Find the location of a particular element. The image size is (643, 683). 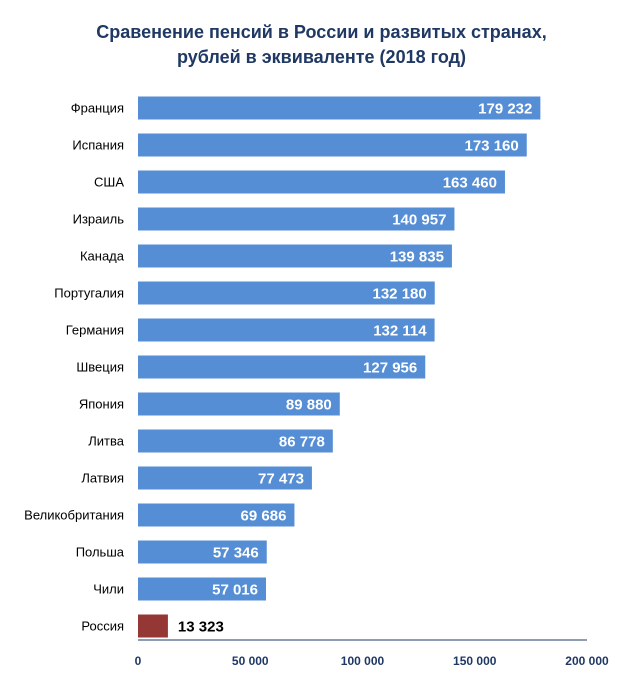

x-tick-label: 50 000 is located at coordinates (250, 661).